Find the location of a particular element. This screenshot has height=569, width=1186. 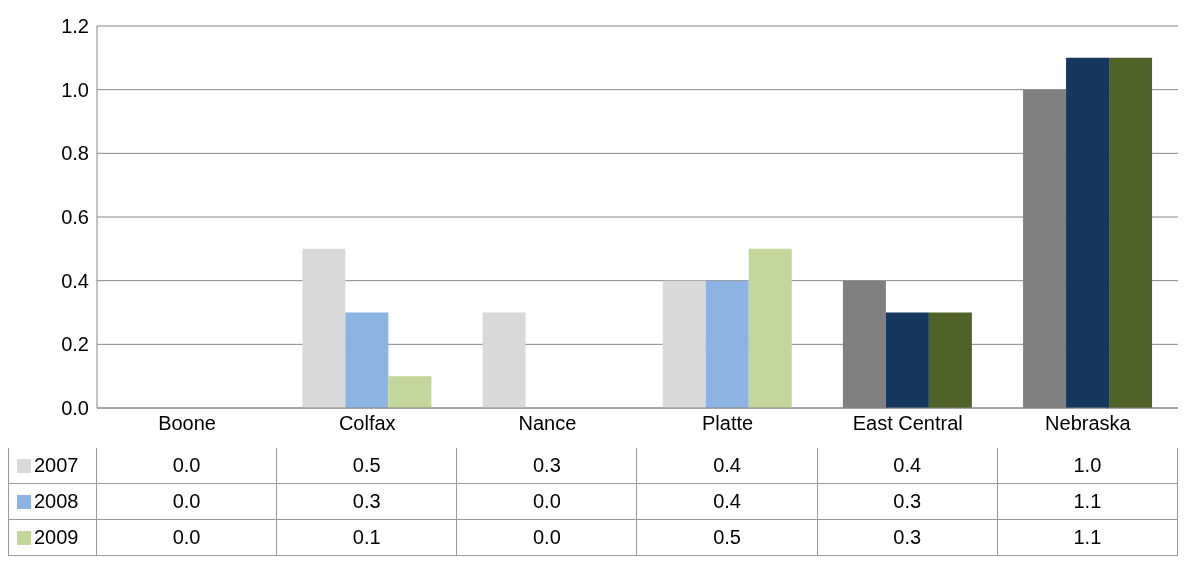

y-tick-label: 0.4 is located at coordinates (75, 280).